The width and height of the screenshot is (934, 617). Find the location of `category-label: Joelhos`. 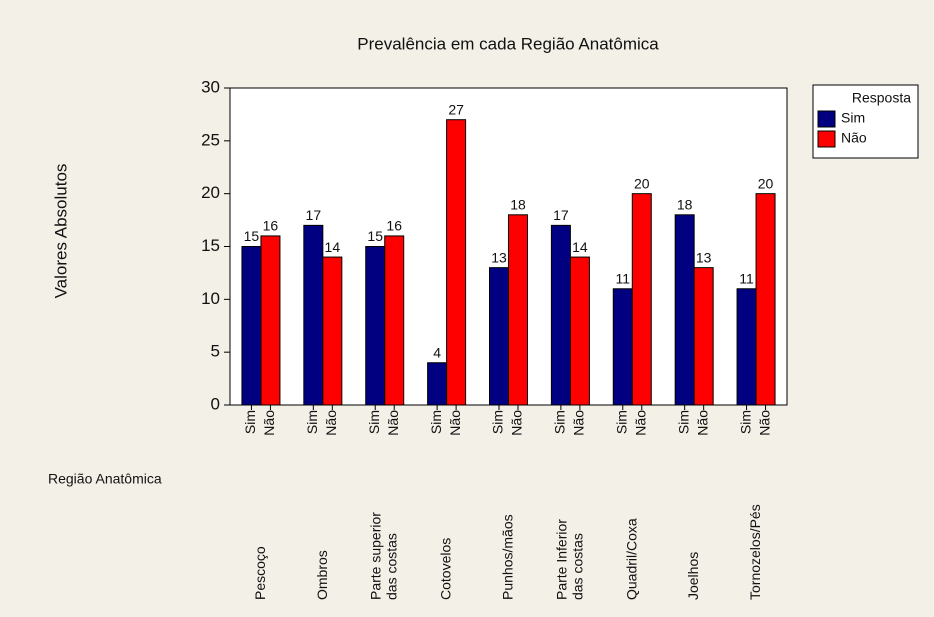

category-label: Joelhos is located at coordinates (693, 576).